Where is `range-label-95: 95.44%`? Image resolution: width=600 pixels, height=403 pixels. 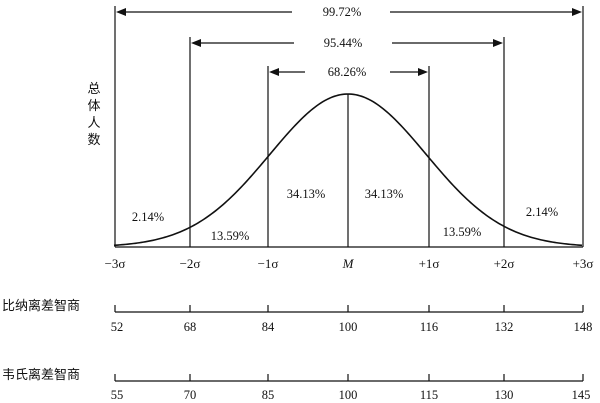 range-label-95: 95.44% is located at coordinates (343, 43).